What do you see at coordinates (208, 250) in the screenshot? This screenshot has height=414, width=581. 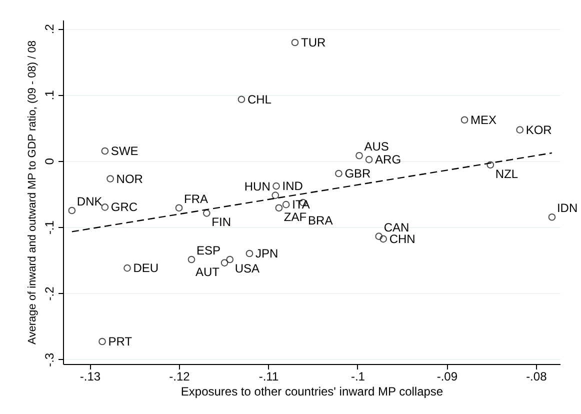 I see `data-label: ESP` at bounding box center [208, 250].